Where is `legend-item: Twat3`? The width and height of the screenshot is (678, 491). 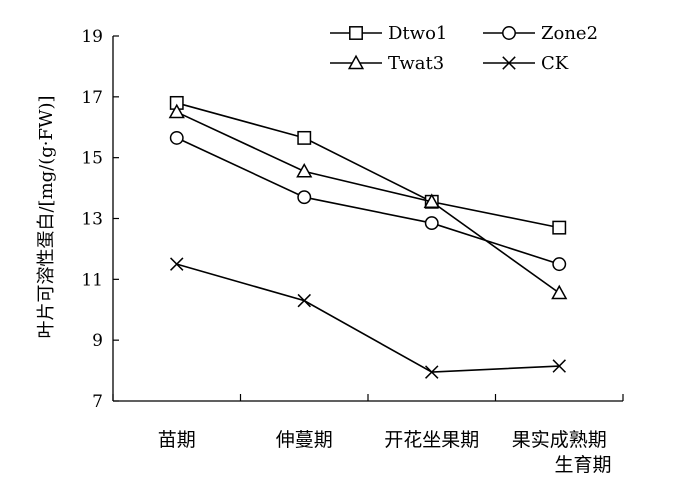 legend-item: Twat3 is located at coordinates (387, 63).